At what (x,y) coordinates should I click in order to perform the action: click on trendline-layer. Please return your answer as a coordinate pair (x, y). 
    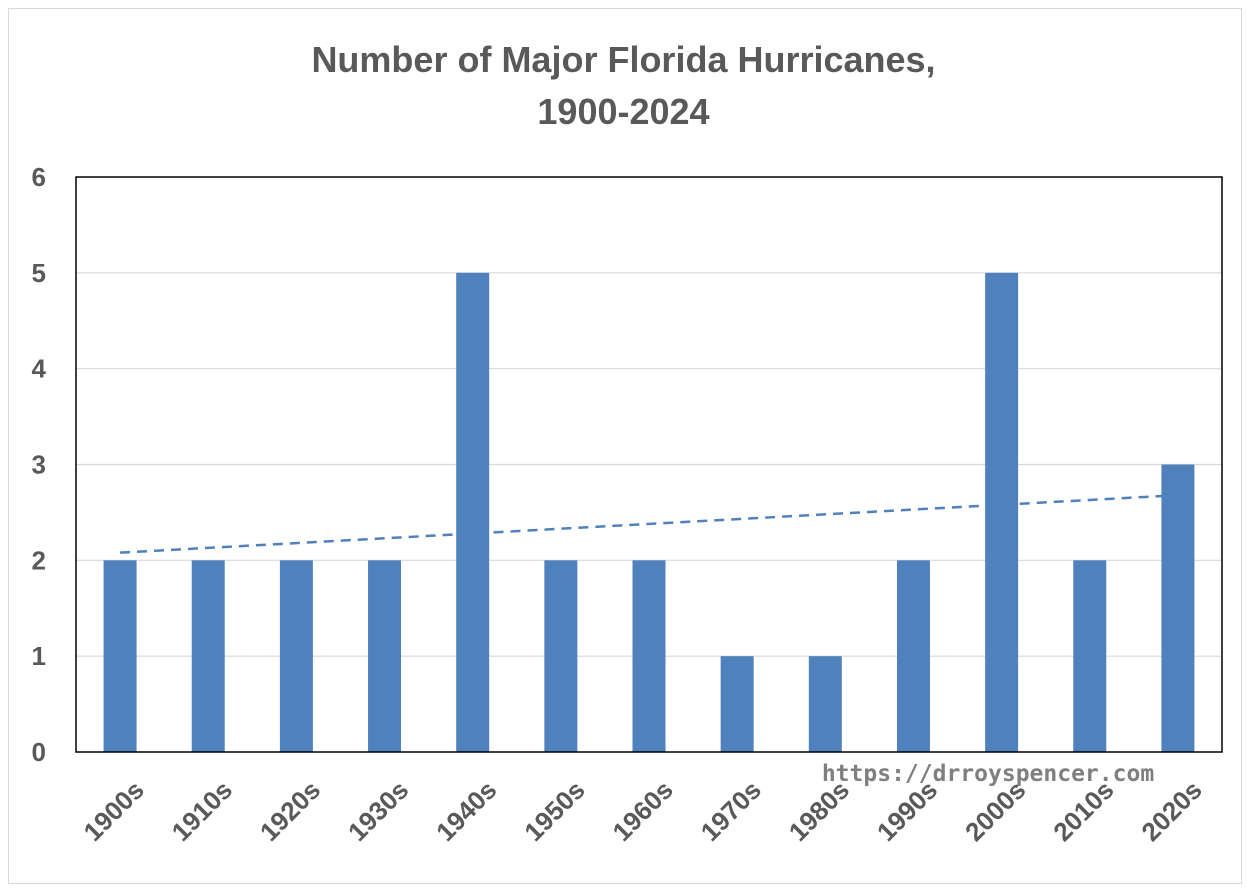
    Looking at the image, I should click on (649, 523).